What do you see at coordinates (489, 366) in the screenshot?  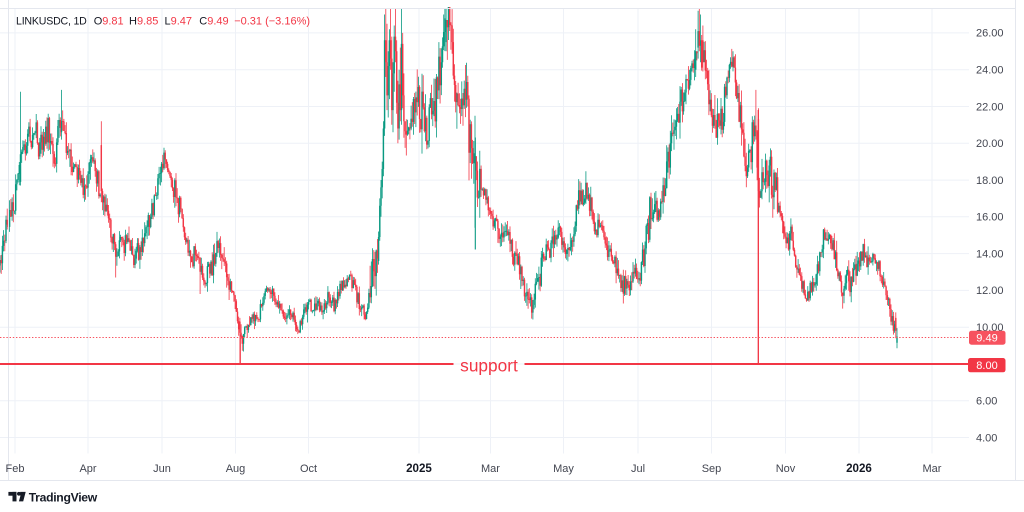 I see `svg-text: support` at bounding box center [489, 366].